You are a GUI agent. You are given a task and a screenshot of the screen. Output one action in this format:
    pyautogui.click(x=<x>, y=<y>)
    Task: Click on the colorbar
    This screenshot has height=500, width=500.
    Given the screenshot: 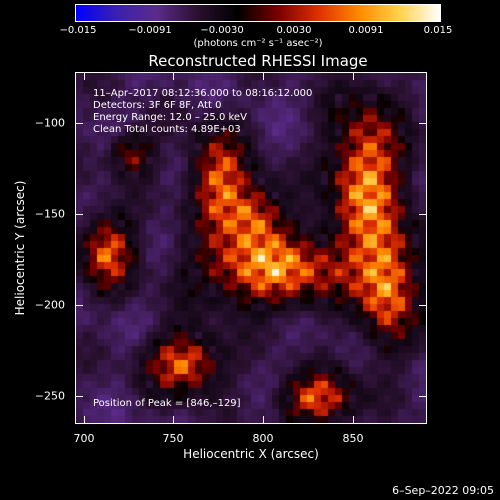 What is the action you would take?
    pyautogui.click(x=258, y=13)
    